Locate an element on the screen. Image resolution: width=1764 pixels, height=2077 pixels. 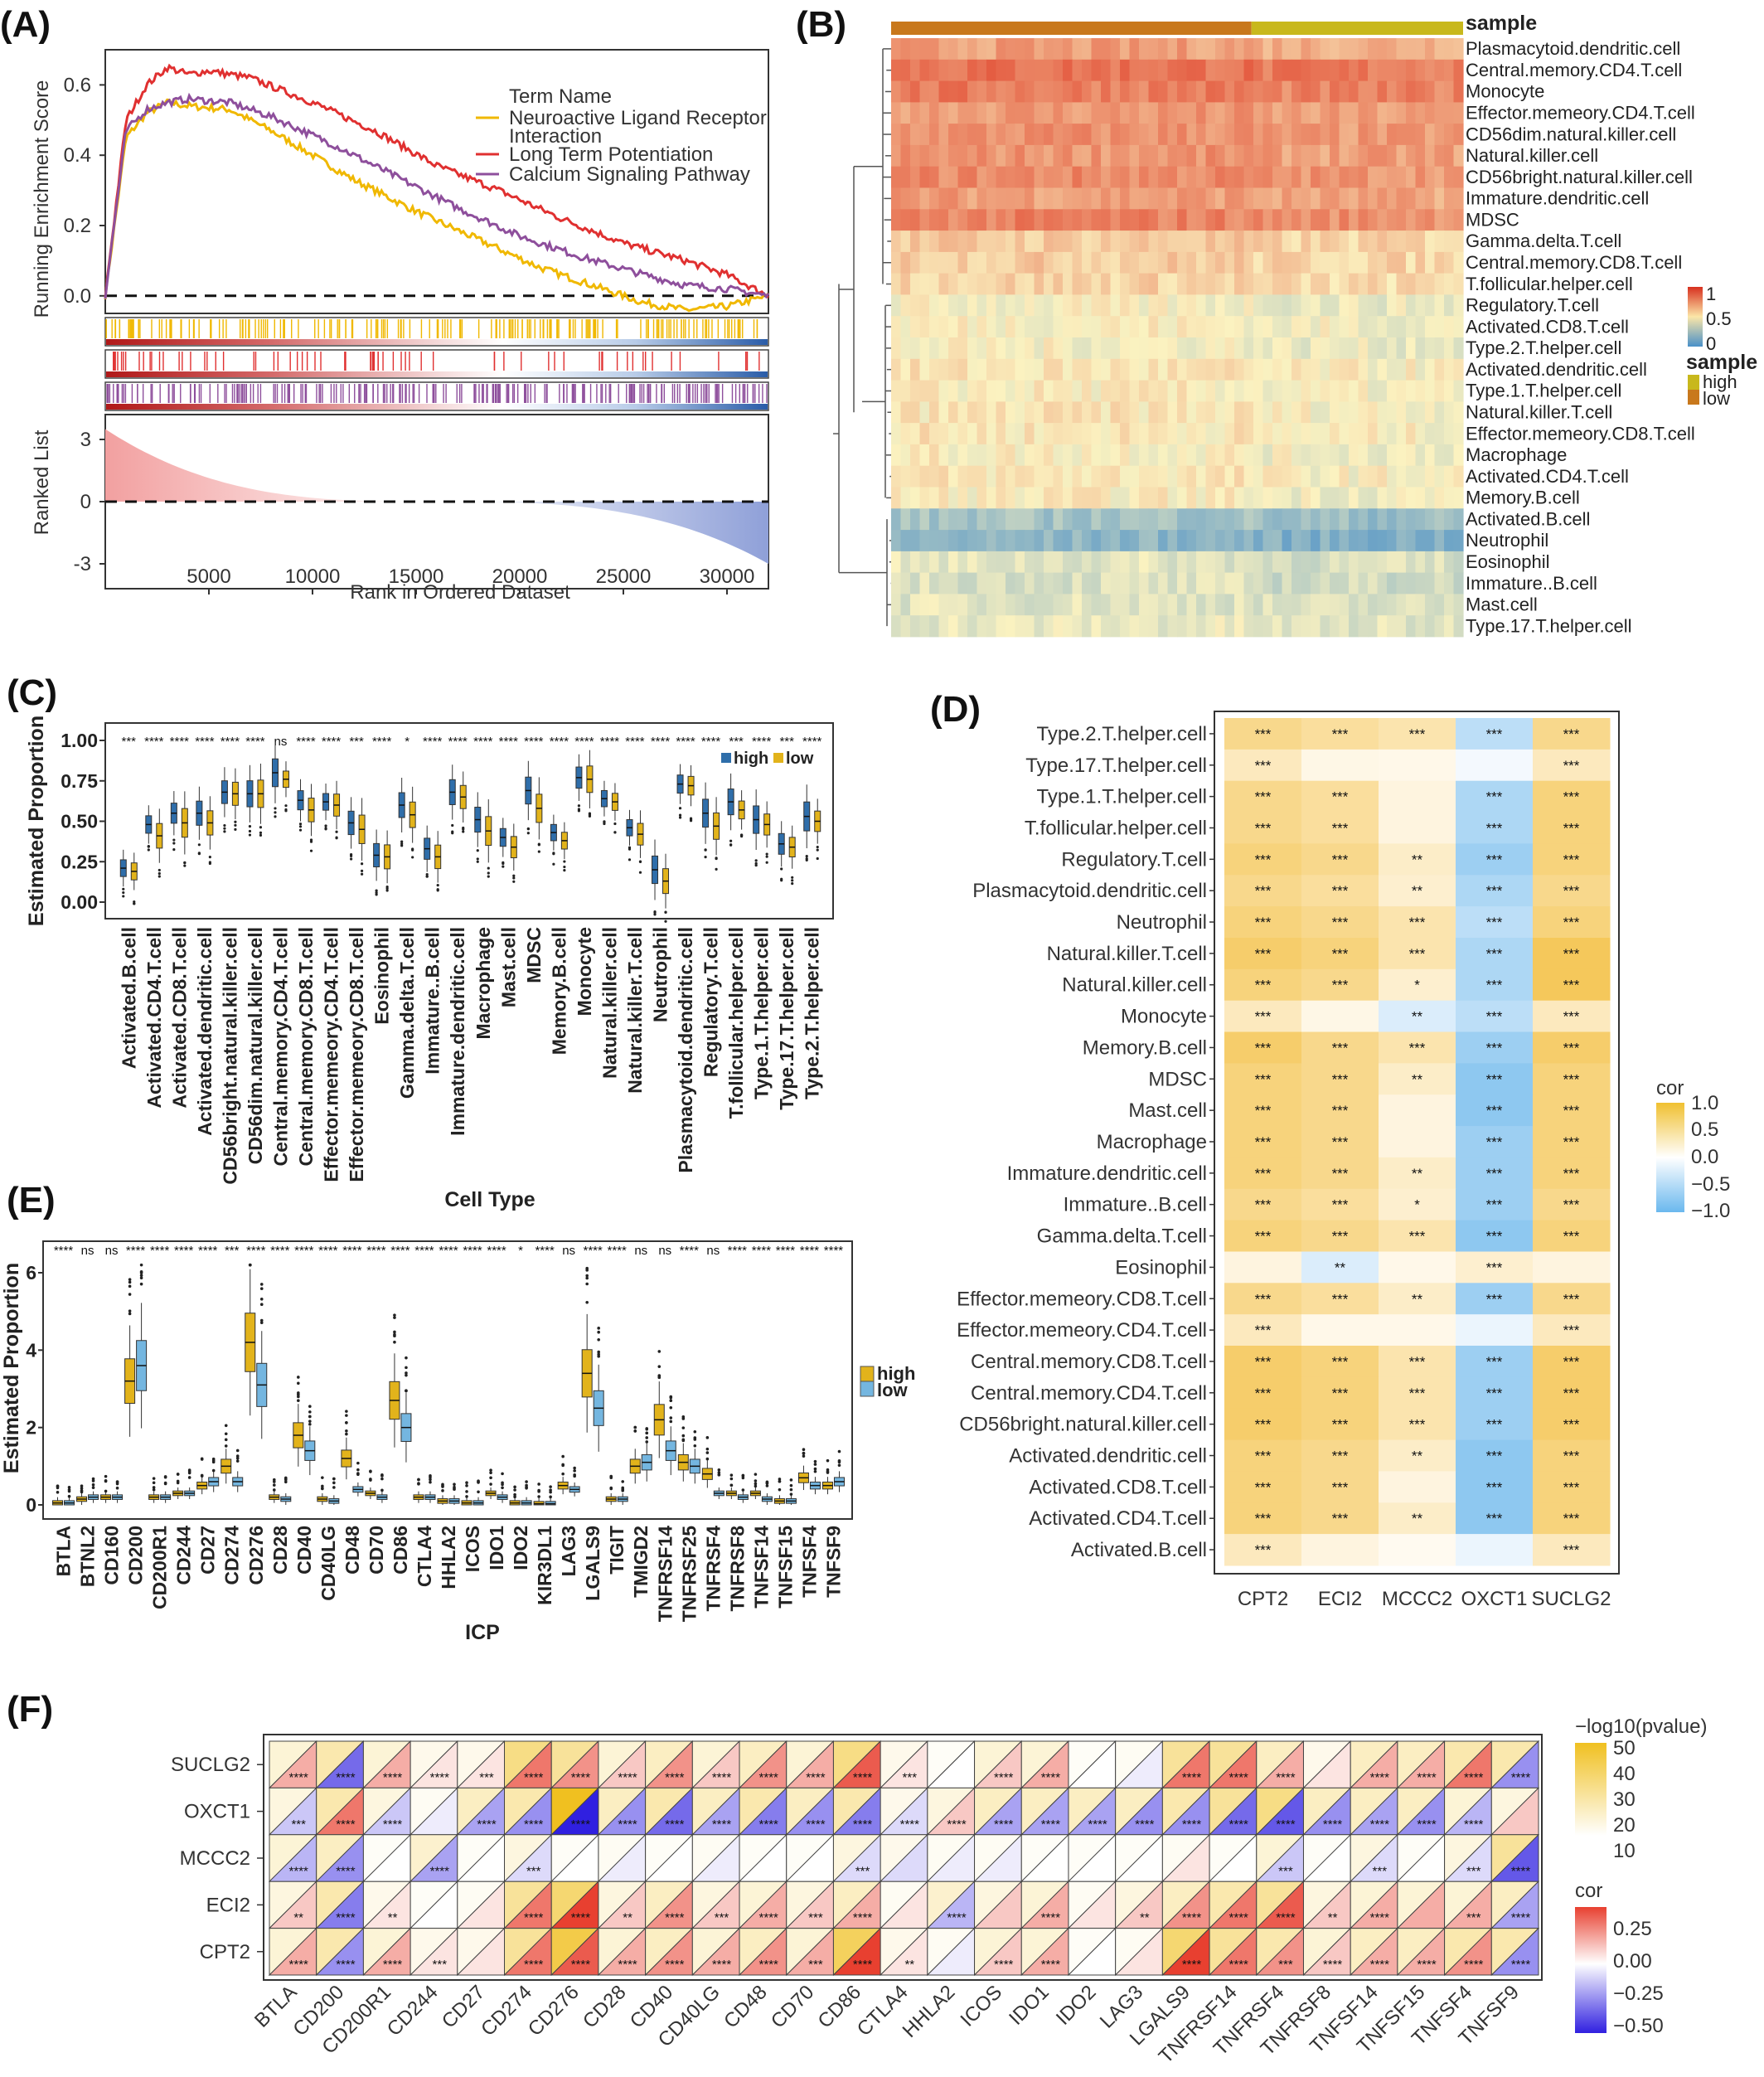
f-significance: ** is located at coordinates (1333, 1918).